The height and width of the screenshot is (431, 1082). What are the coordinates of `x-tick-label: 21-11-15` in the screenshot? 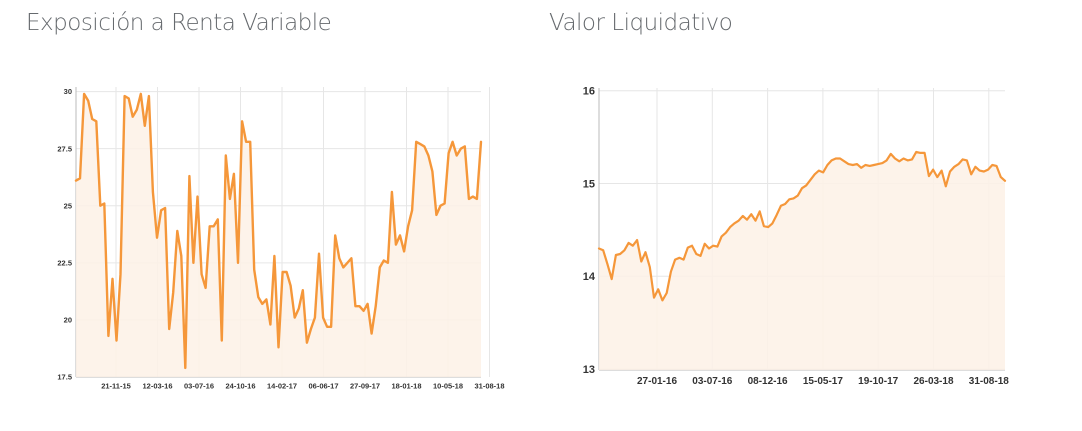 It's located at (116, 386).